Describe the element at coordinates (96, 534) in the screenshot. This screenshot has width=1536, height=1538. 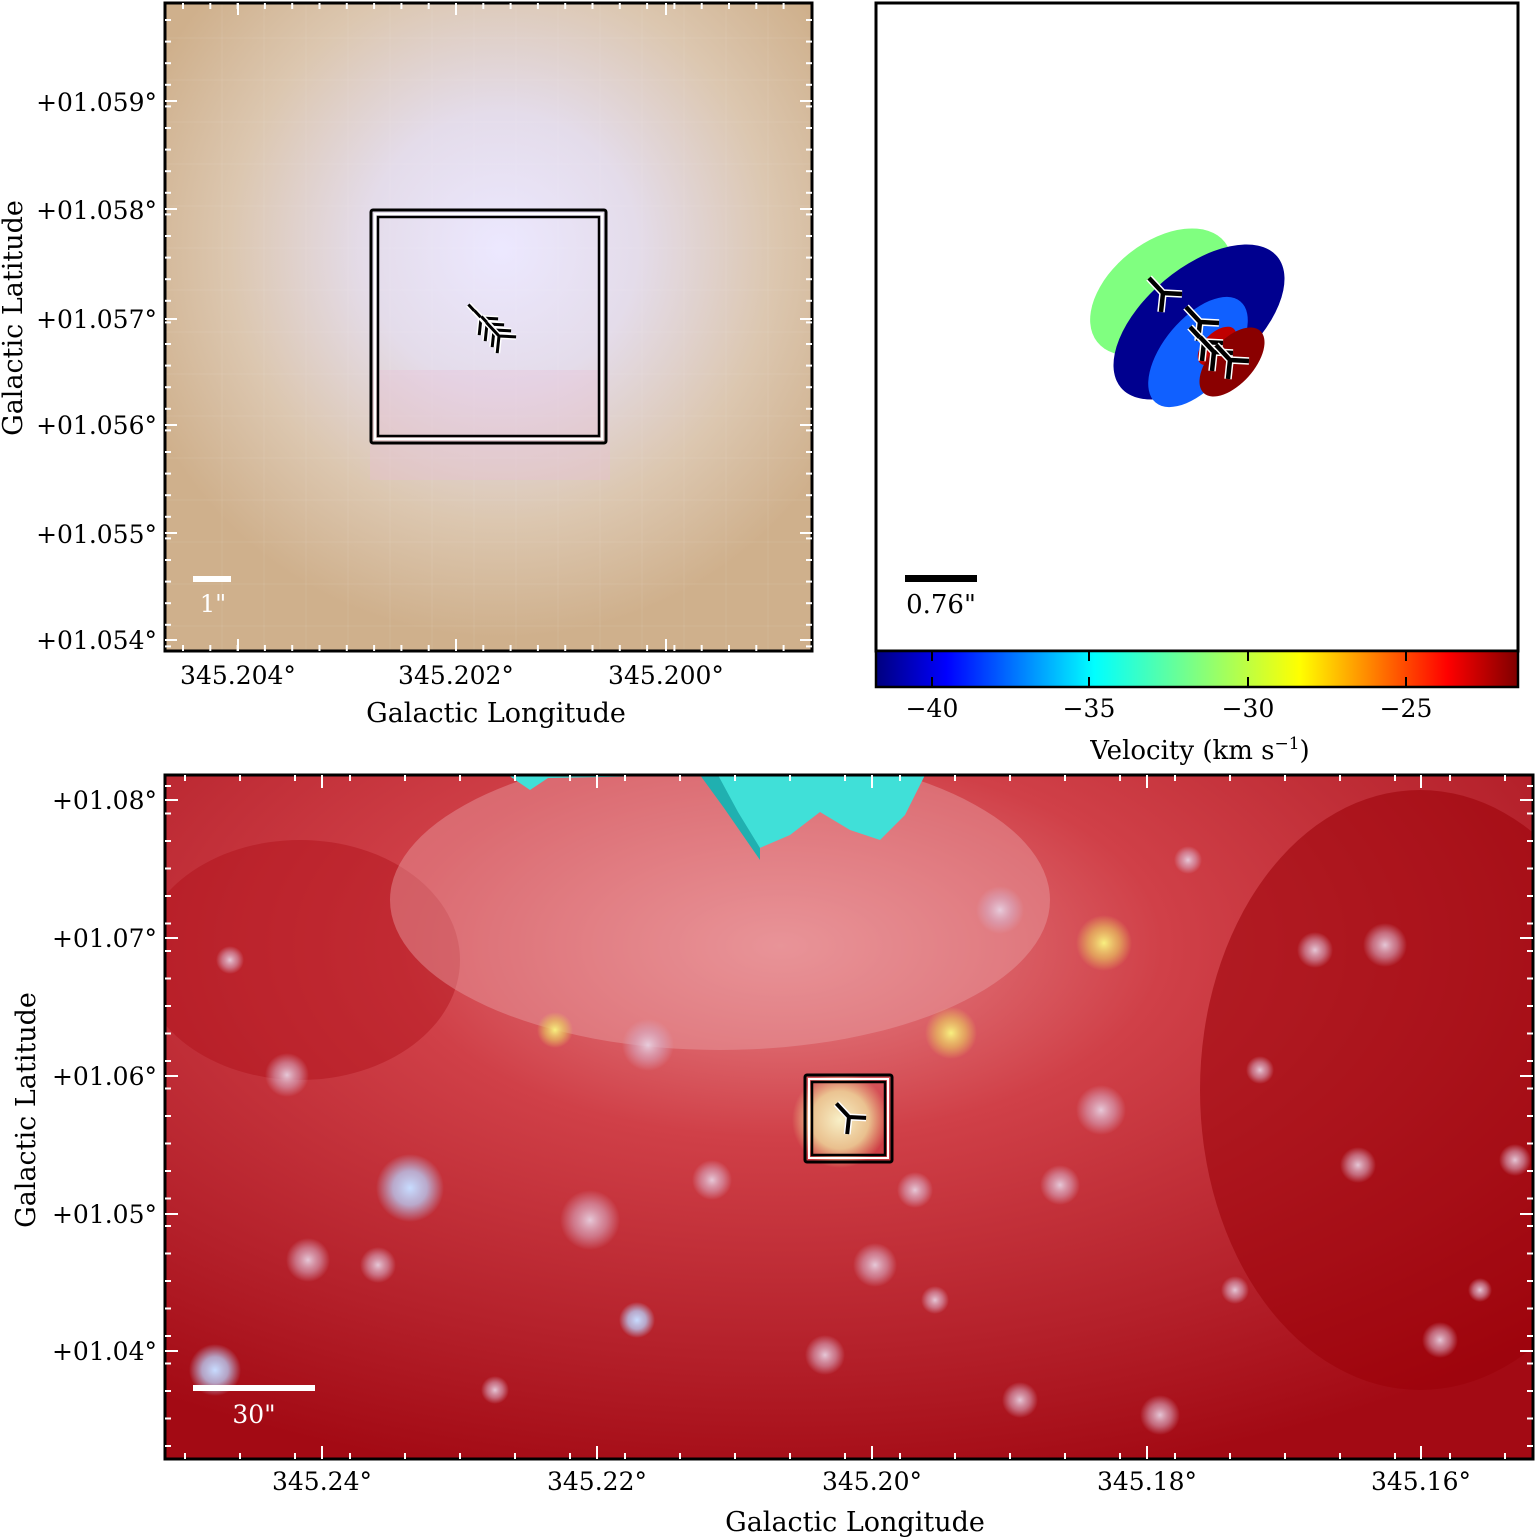
I see `zoom-ytick-label: +01.055°` at that location.